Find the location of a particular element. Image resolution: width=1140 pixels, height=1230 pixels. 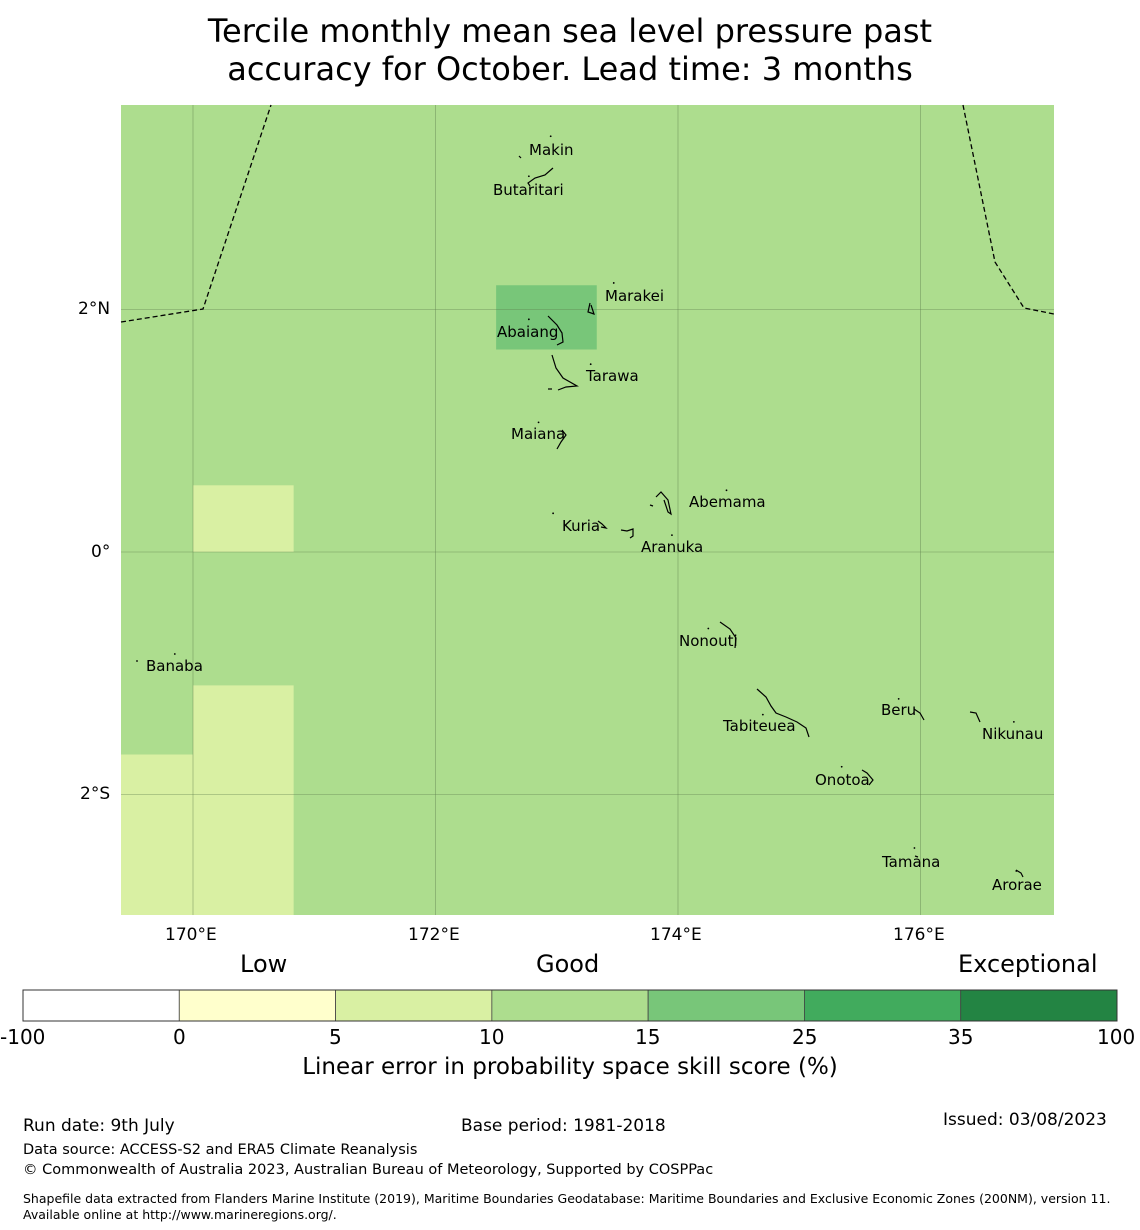

place-marker-butaritari is located at coordinates (528, 176).